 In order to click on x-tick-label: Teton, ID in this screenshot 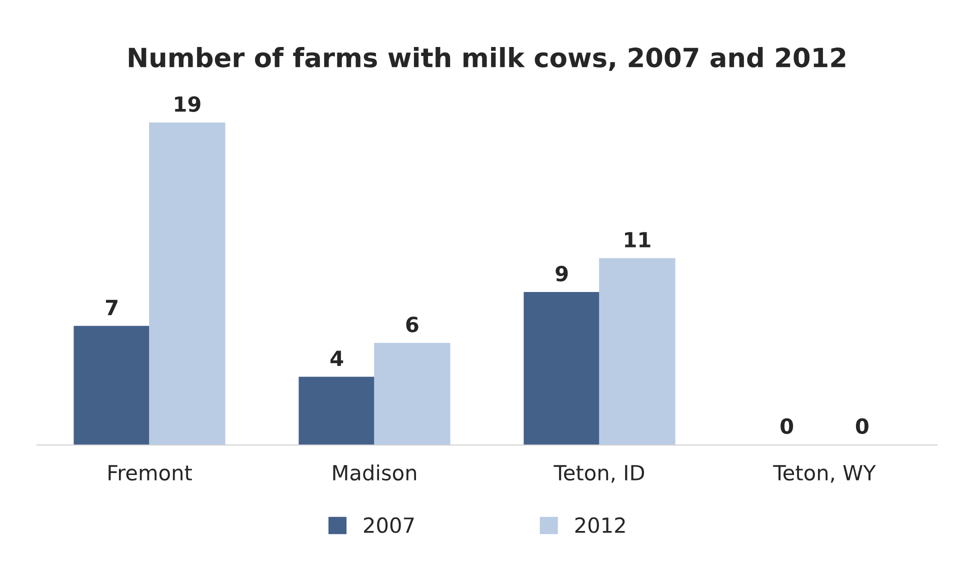, I will do `click(599, 474)`.